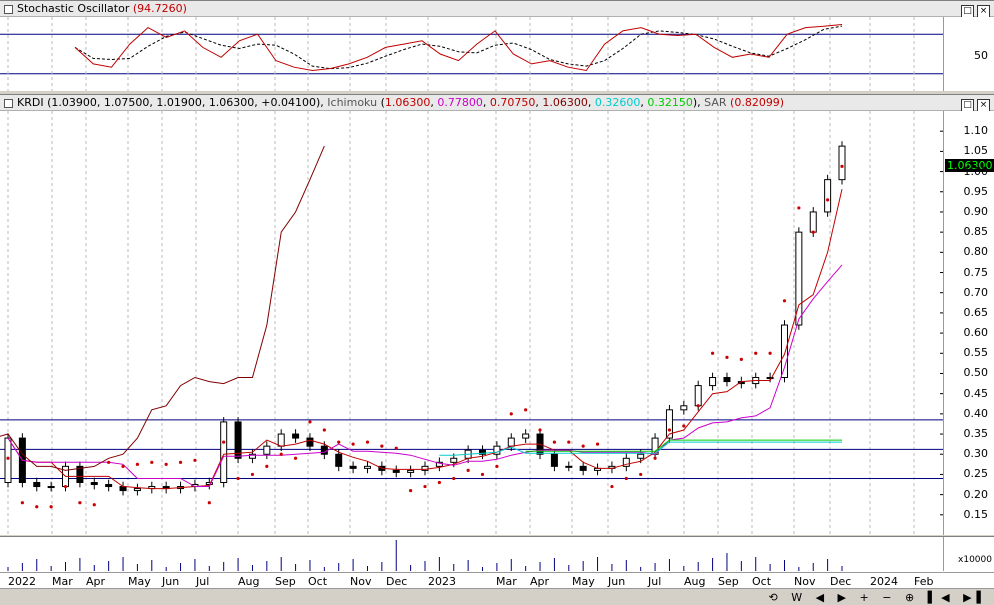 The height and width of the screenshot is (605, 994). What do you see at coordinates (497, 9) in the screenshot?
I see `stochastic-titlebar: Stochastic Oscillator (94.7260) □ ×` at bounding box center [497, 9].